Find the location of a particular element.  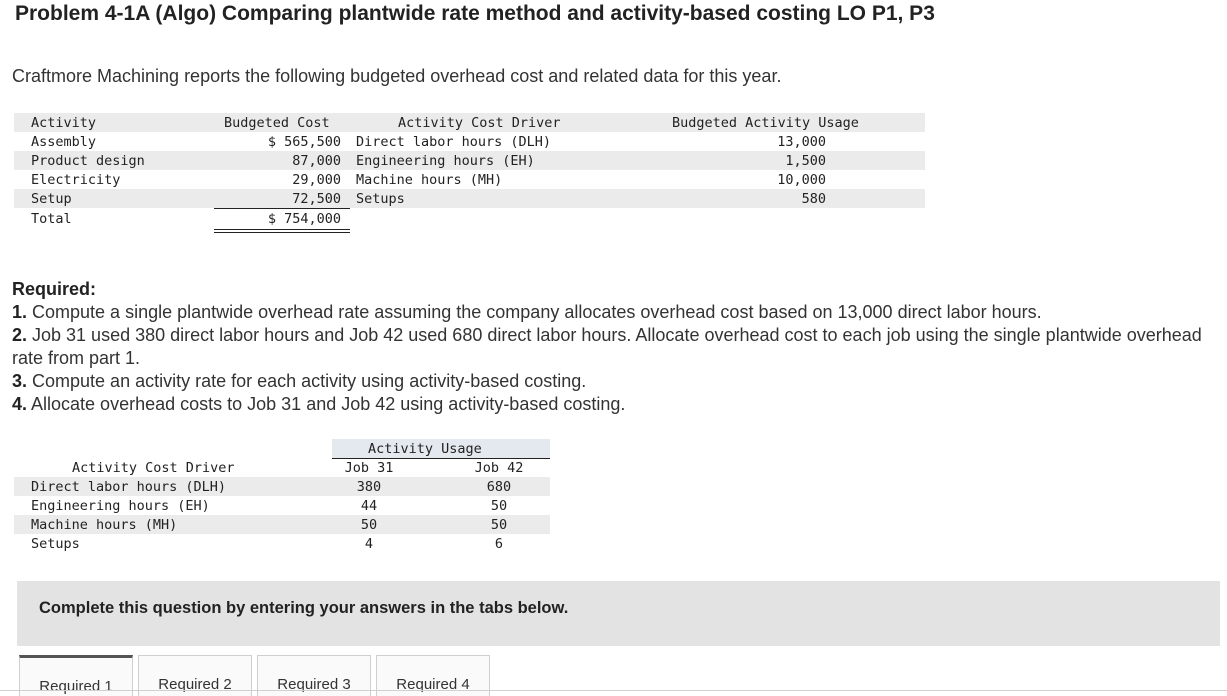

usage-cell: 1,500 is located at coordinates (805, 161).